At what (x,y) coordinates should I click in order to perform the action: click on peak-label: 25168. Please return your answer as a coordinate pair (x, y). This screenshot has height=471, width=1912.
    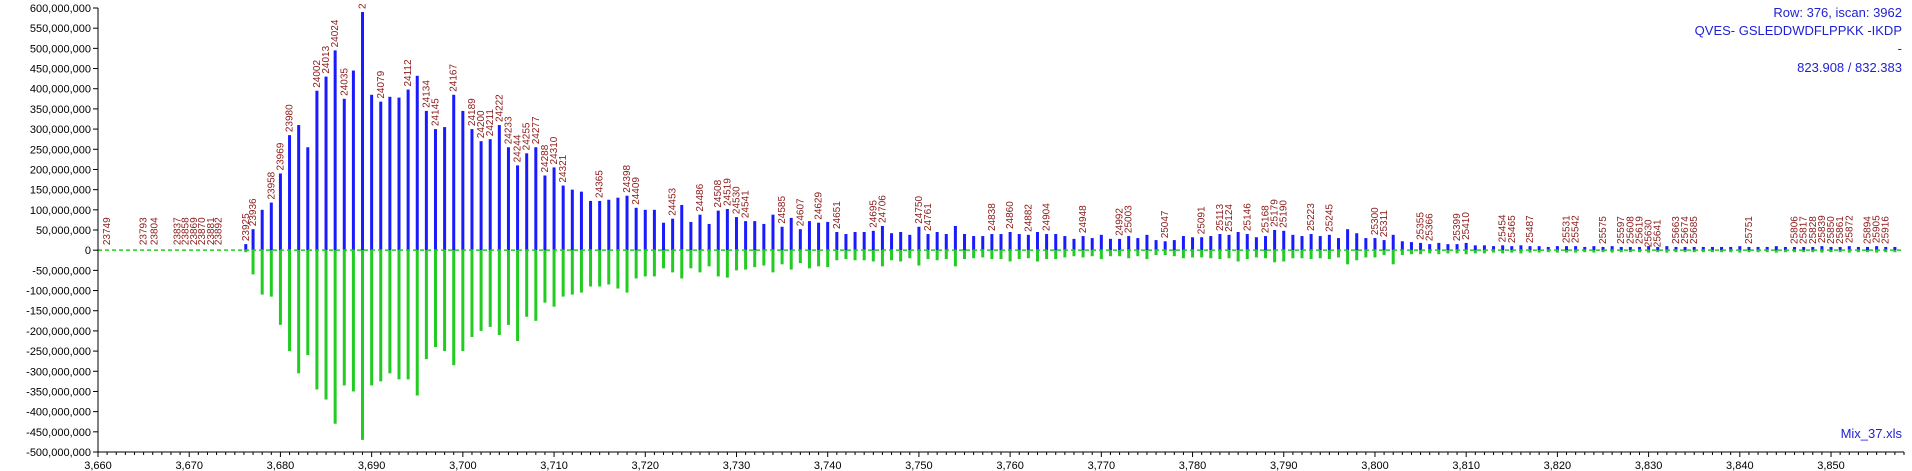
    Looking at the image, I should click on (1266, 219).